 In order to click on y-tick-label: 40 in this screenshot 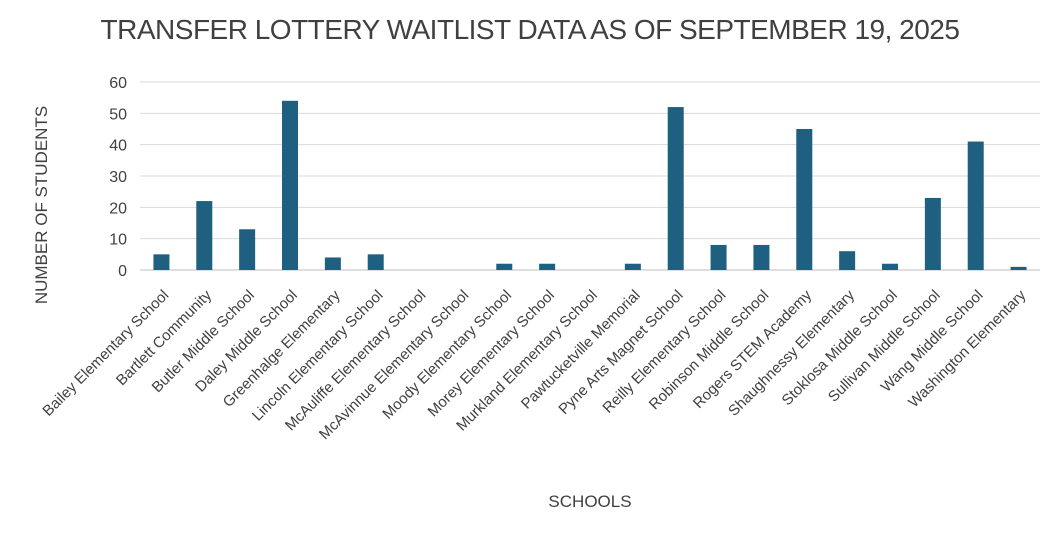, I will do `click(118, 146)`.